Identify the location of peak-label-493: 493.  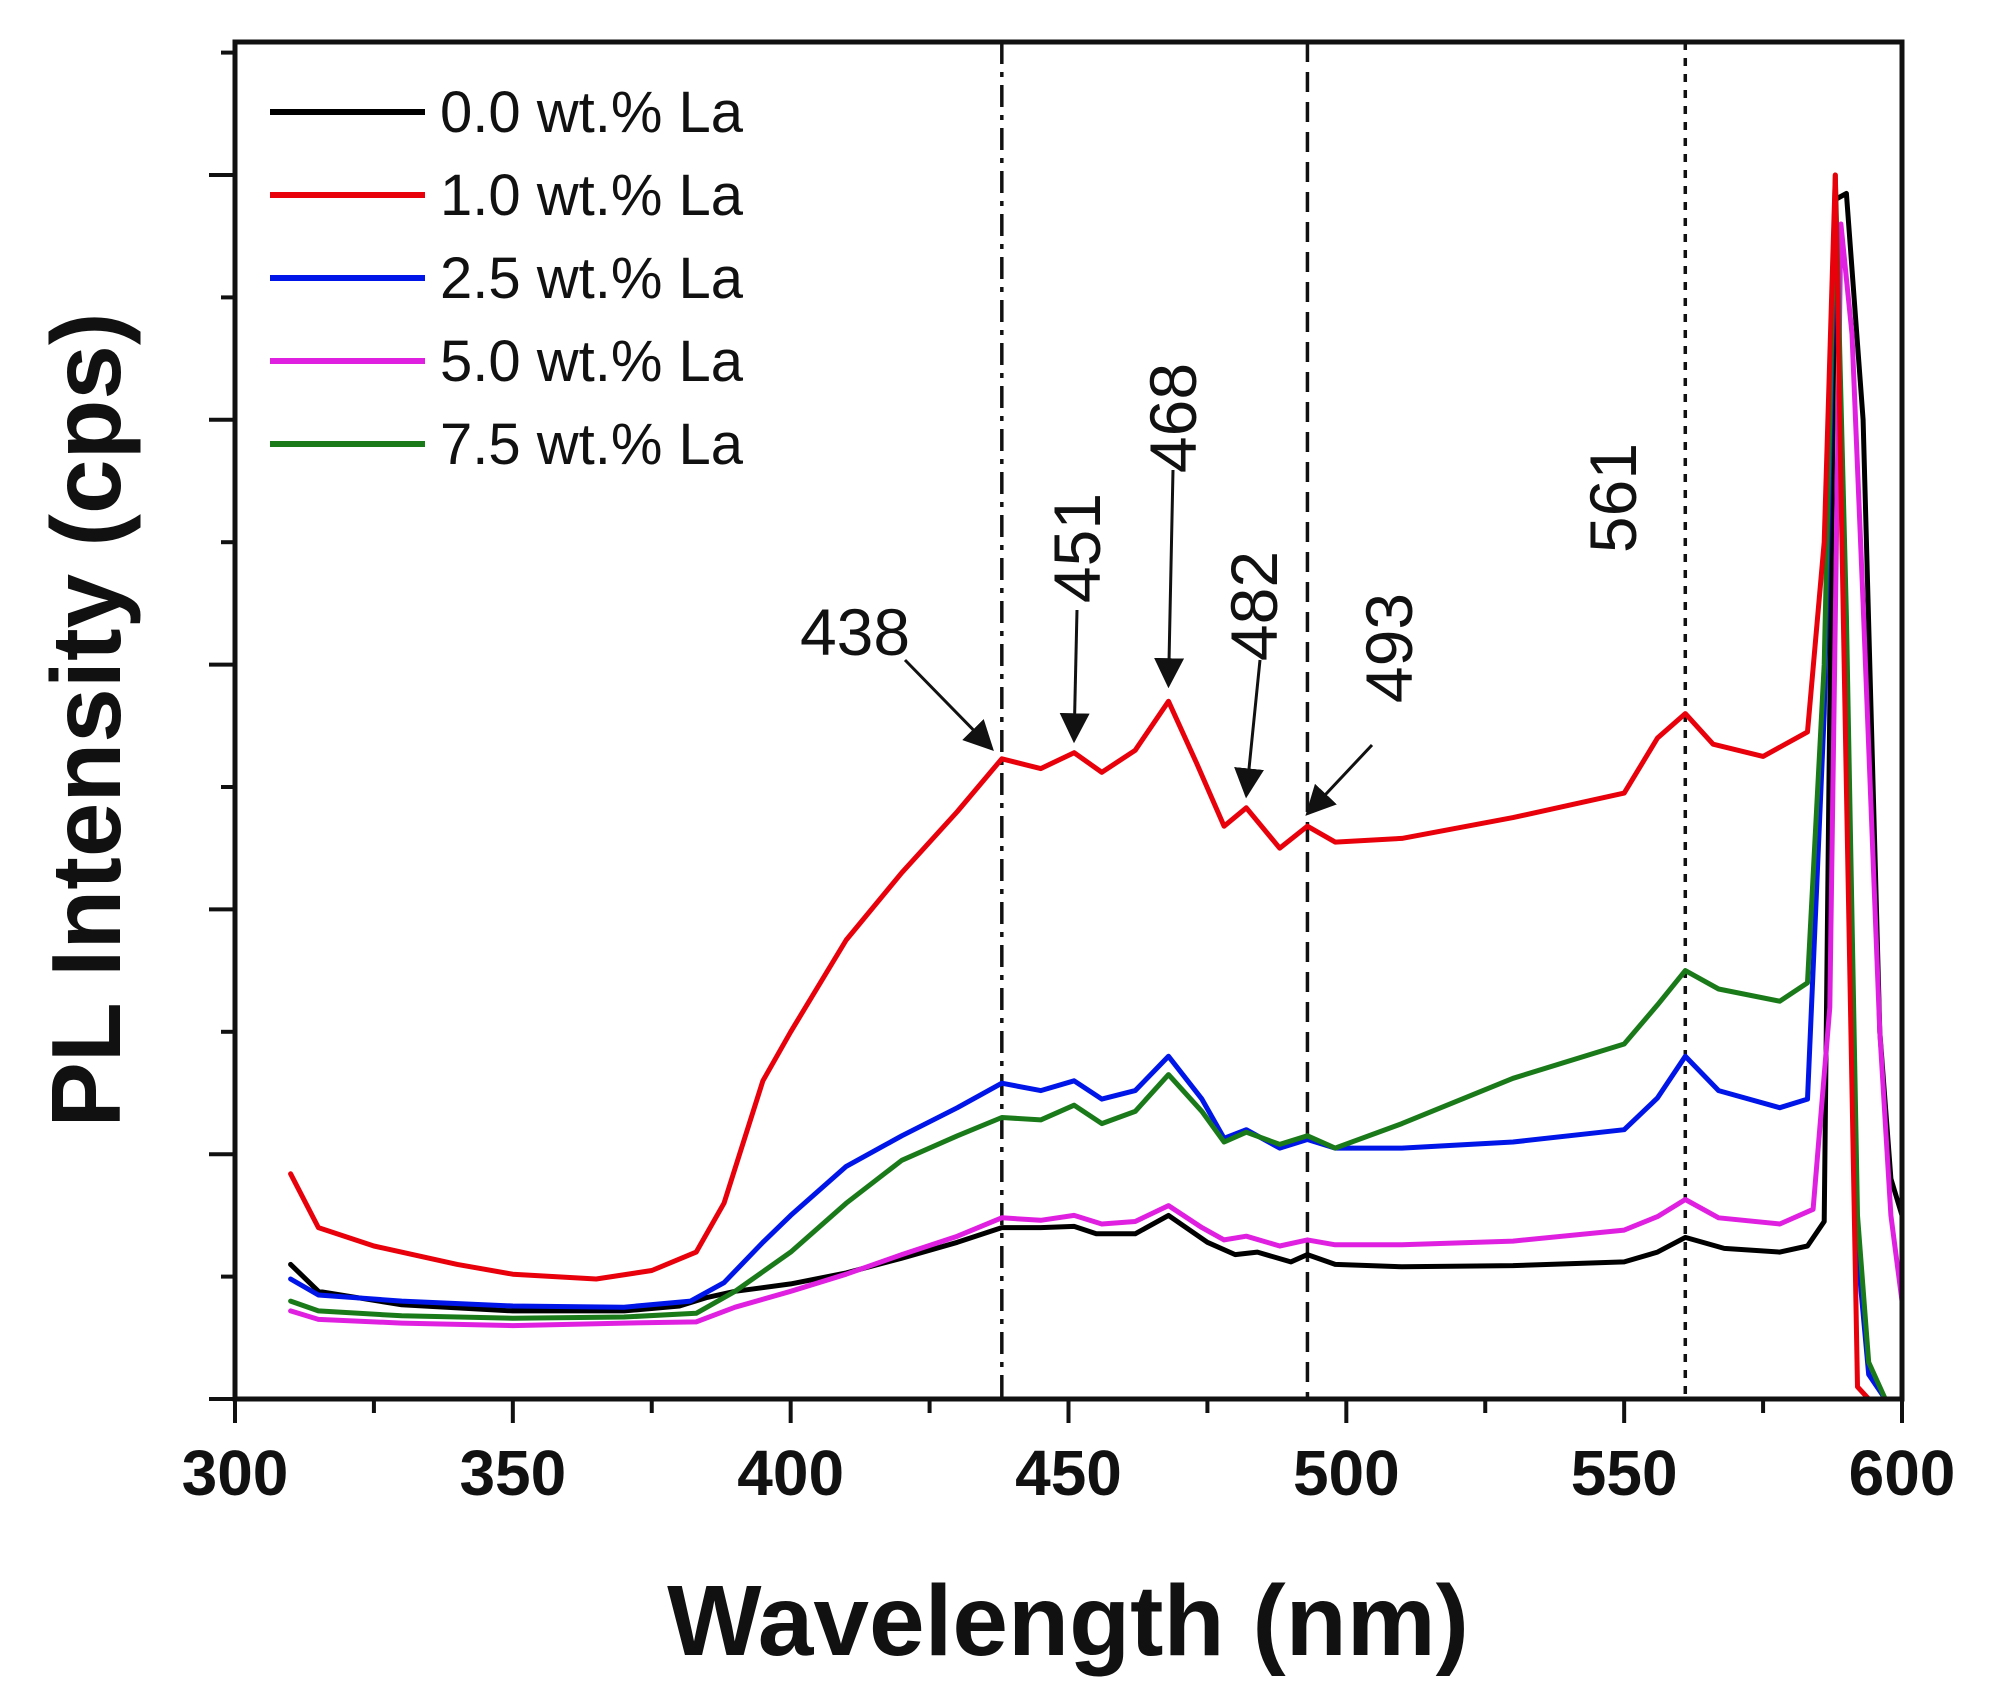
(1389, 648).